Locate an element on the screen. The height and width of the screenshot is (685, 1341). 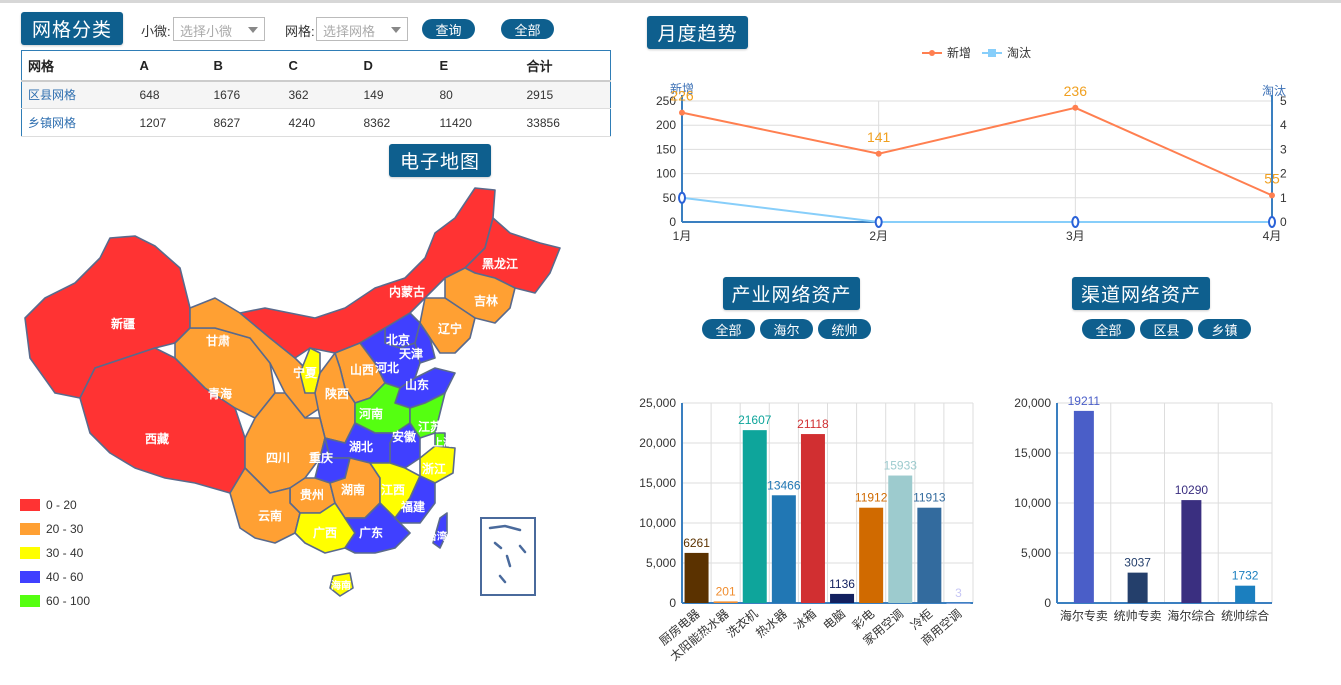
y-tick-label: 15,000 is located at coordinates (657, 483).